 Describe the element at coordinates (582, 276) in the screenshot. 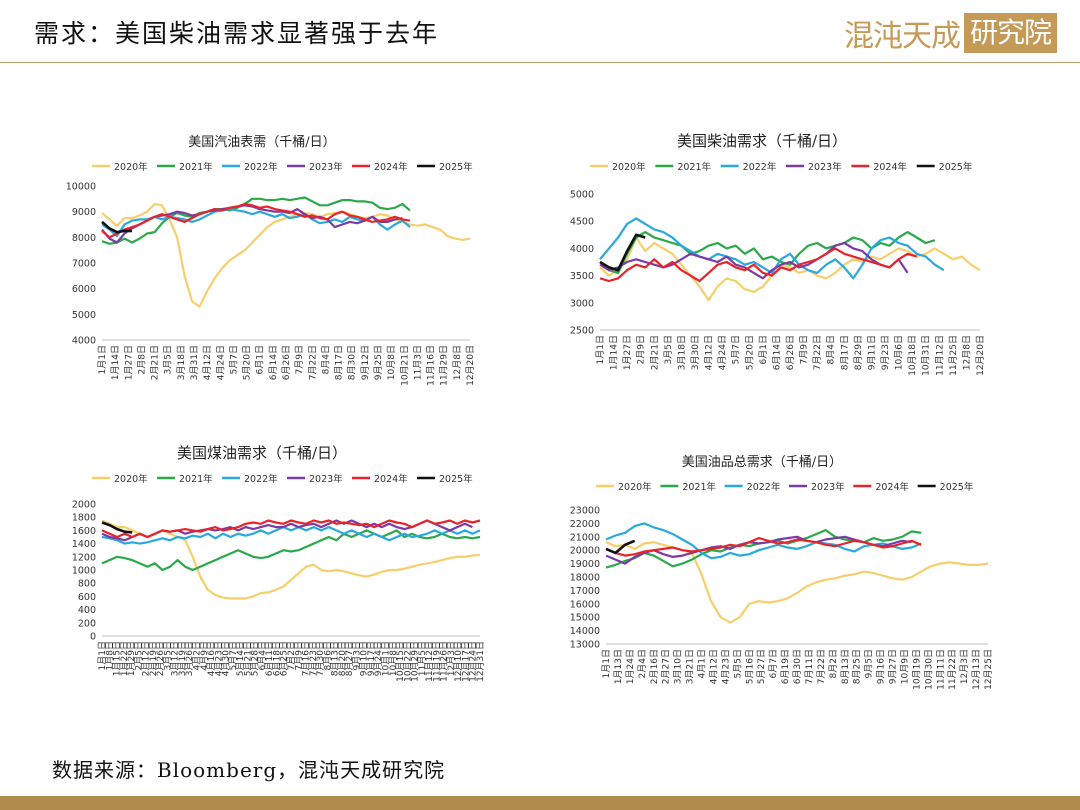

I see `y-tick-label: 3500` at that location.